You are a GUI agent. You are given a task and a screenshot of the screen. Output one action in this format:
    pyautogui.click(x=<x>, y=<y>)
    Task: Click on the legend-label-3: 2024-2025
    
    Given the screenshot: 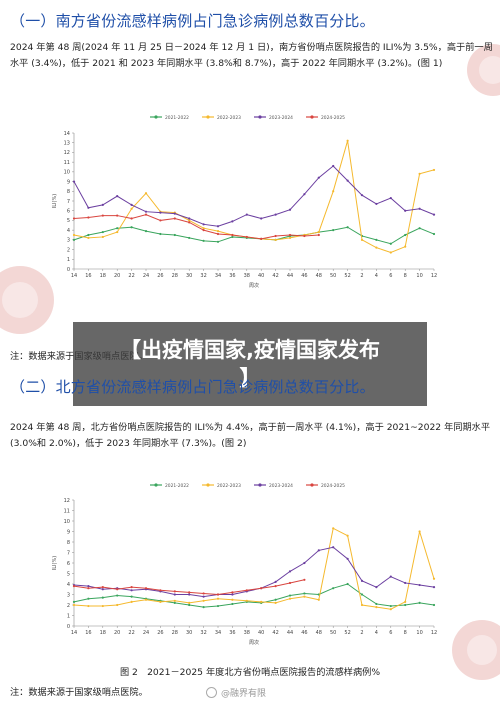 What is the action you would take?
    pyautogui.click(x=333, y=118)
    